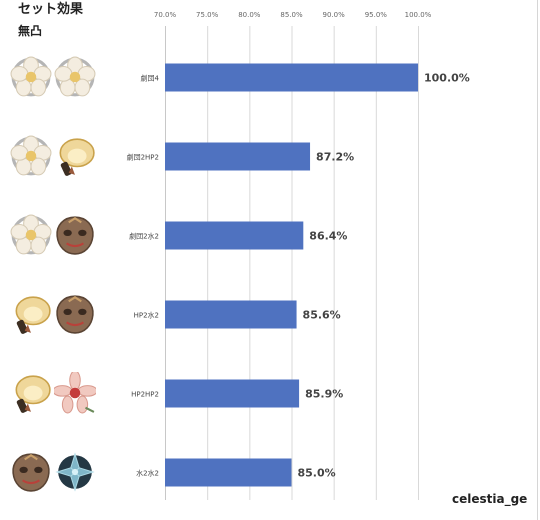 The height and width of the screenshot is (520, 540). I want to click on x-tick-label: 95.0%, so click(376, 15).